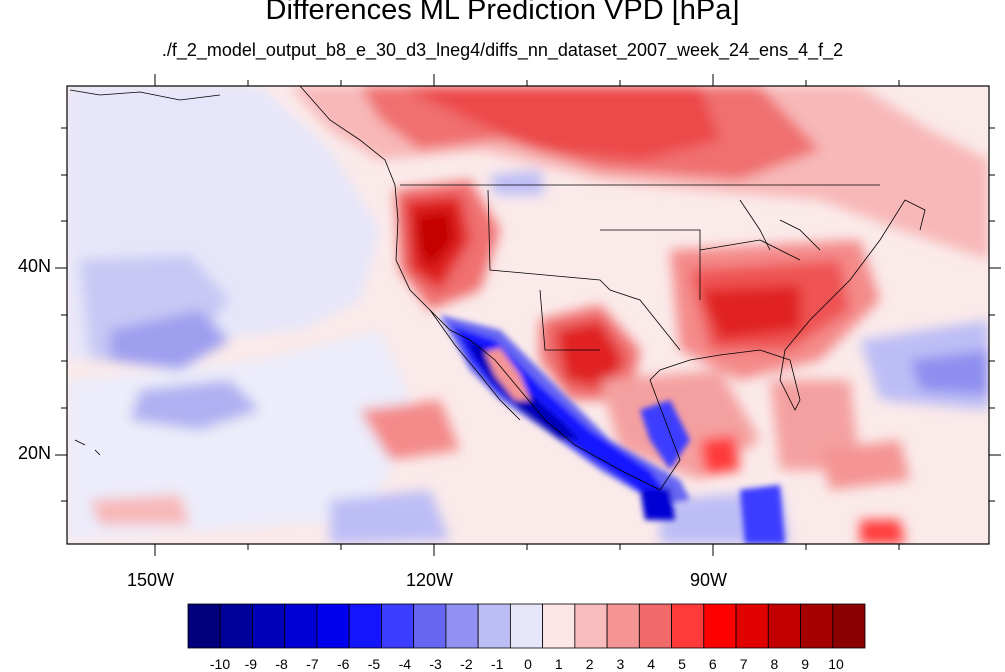 Image resolution: width=1005 pixels, height=672 pixels. Describe the element at coordinates (709, 580) in the screenshot. I see `lon-label-90w: 90W` at that location.